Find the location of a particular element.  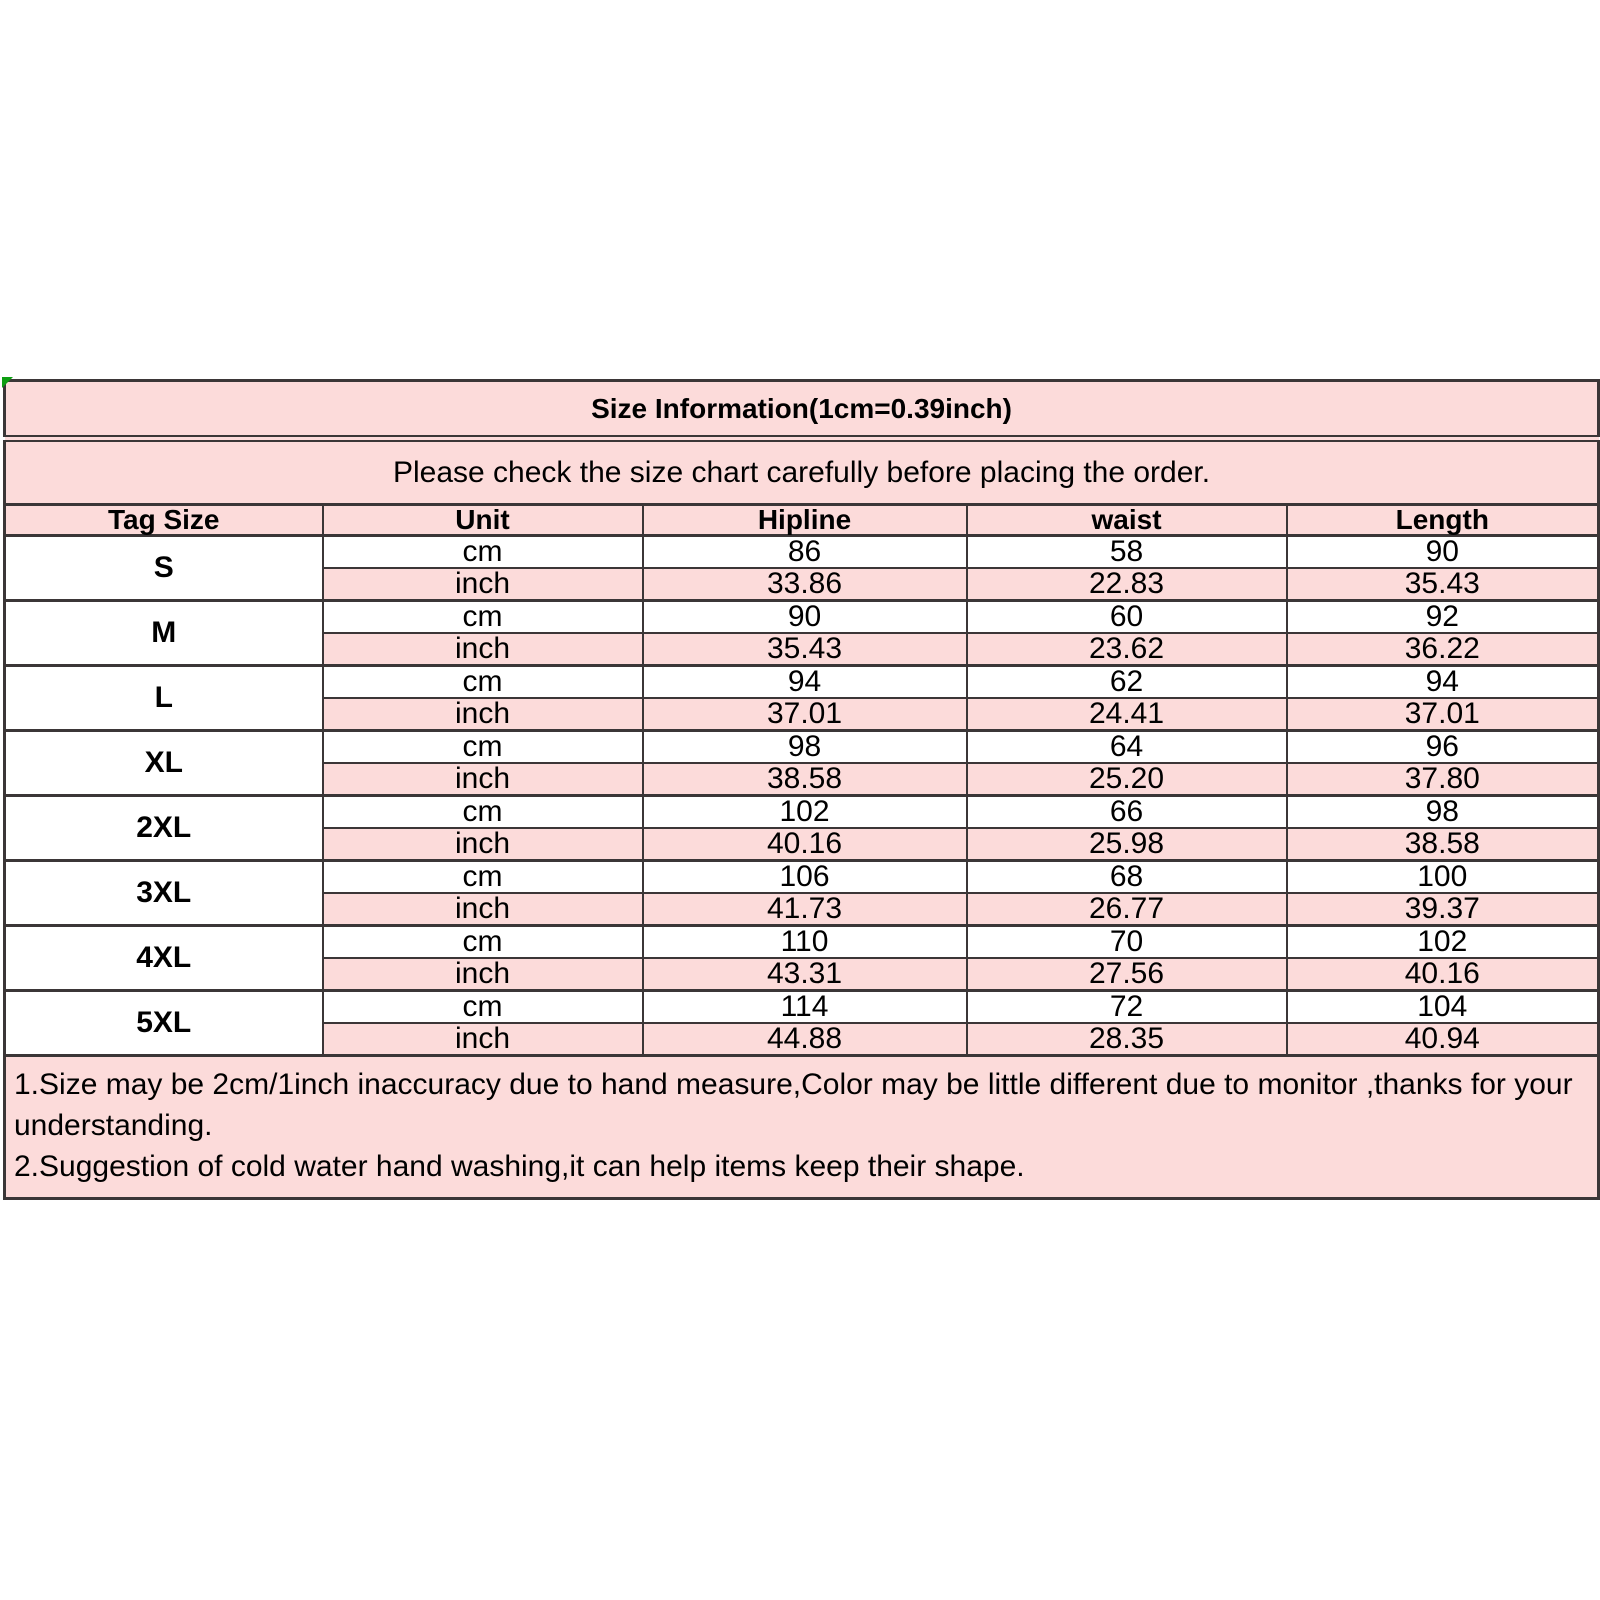

size-tag-cell: XL is located at coordinates (163, 763).